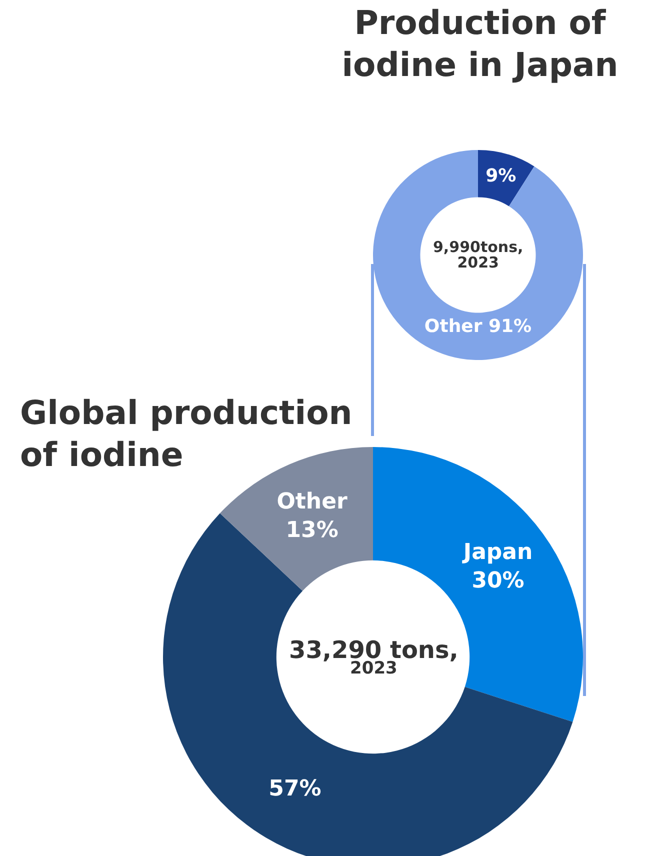 The image size is (670, 856). What do you see at coordinates (312, 502) in the screenshot?
I see `slice-label: Other` at bounding box center [312, 502].